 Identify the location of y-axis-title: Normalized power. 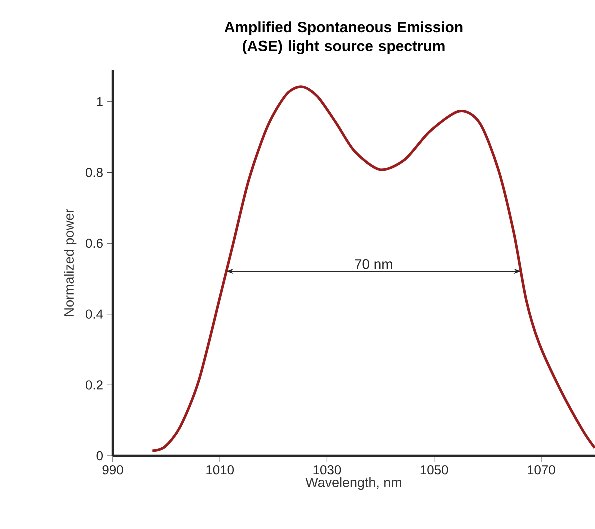
(70, 262).